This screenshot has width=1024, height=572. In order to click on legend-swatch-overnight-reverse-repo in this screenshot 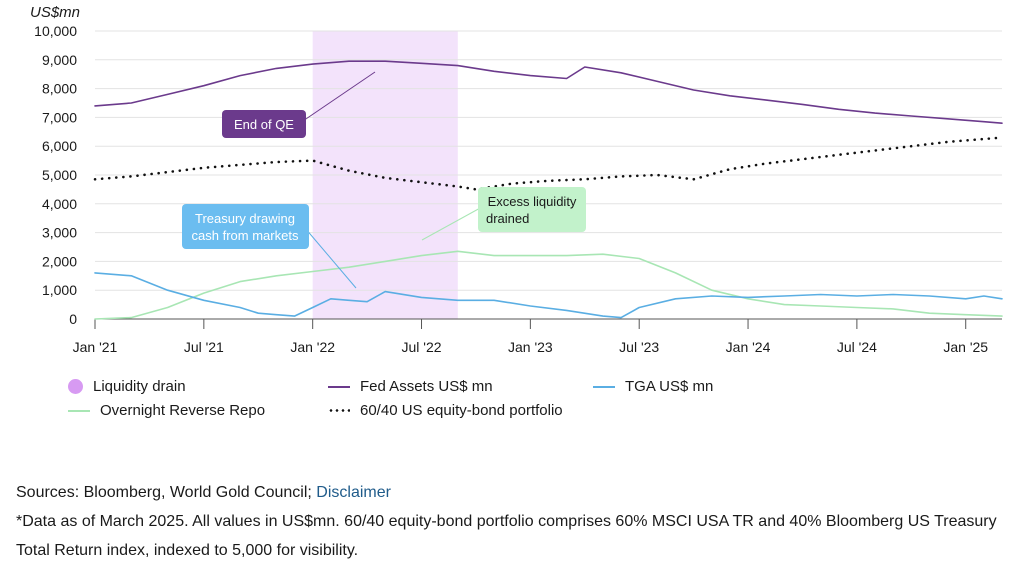, I will do `click(79, 410)`.